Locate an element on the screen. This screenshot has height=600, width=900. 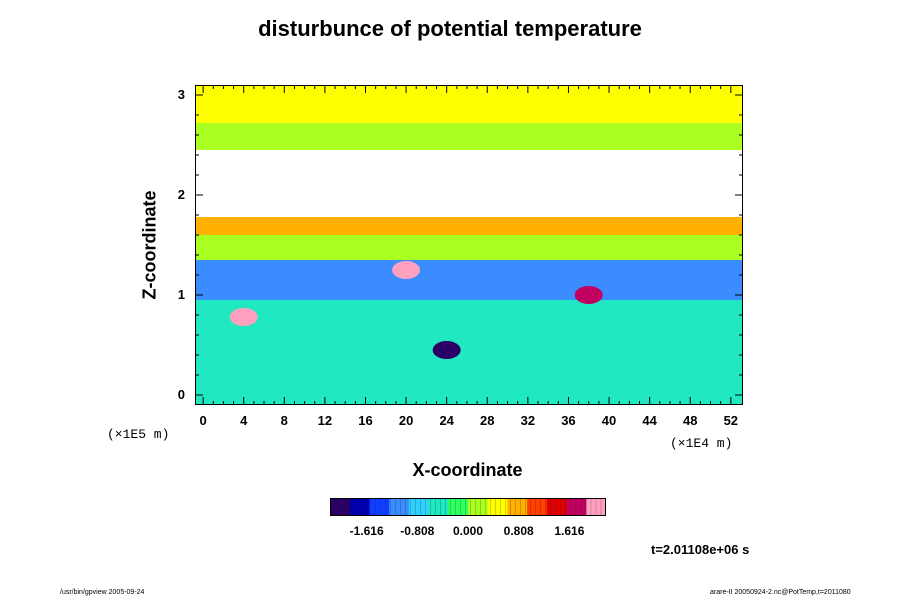
x-tick-label: 52 is located at coordinates (731, 420).